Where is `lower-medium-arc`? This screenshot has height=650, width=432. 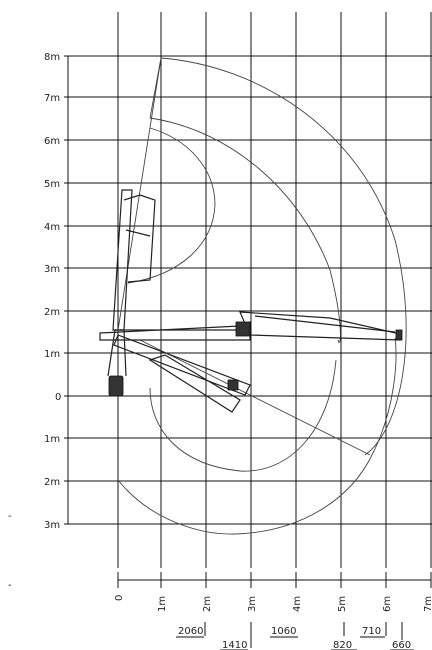
lower-medium-arc is located at coordinates (243, 415).